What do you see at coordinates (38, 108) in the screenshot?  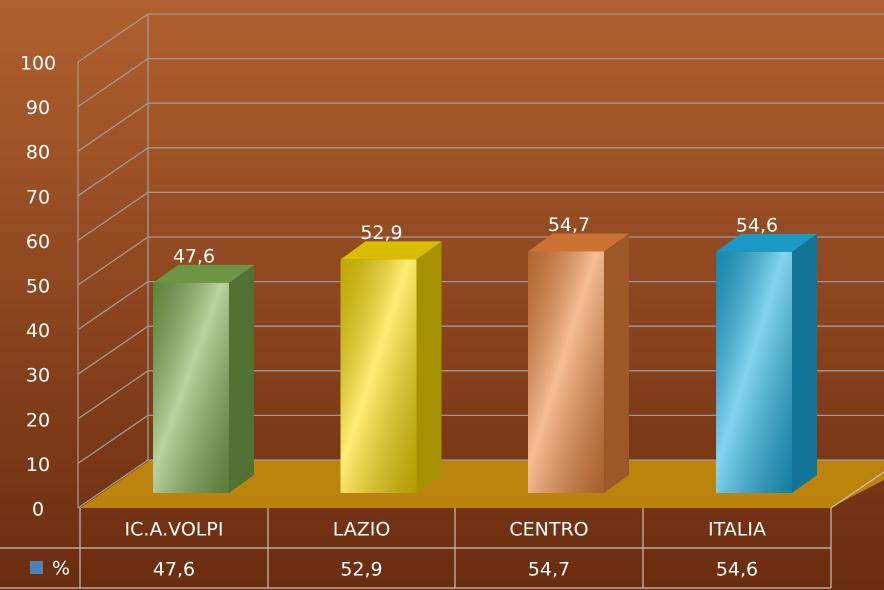 I see `y-tick-label: 90` at bounding box center [38, 108].